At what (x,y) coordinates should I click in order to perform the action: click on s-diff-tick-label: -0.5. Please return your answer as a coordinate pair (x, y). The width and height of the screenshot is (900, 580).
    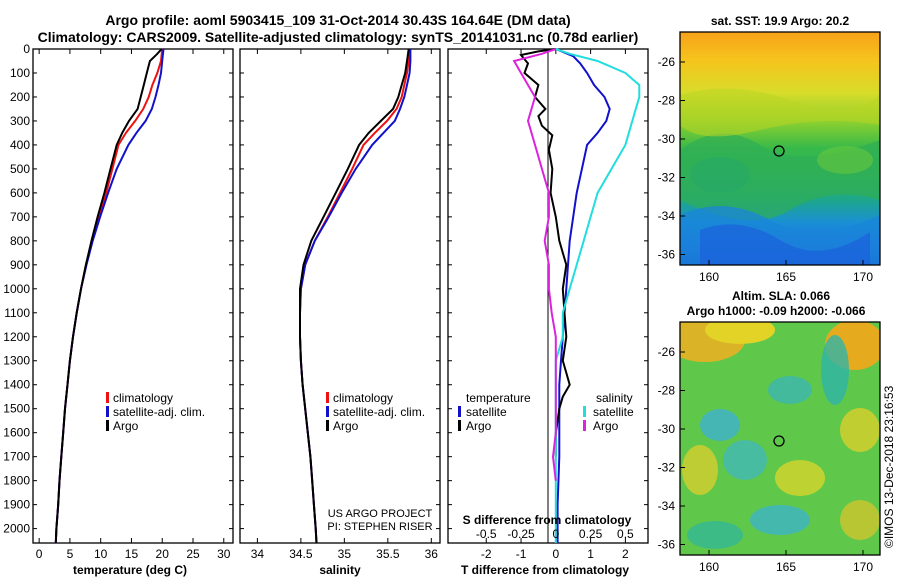
    Looking at the image, I should click on (486, 534).